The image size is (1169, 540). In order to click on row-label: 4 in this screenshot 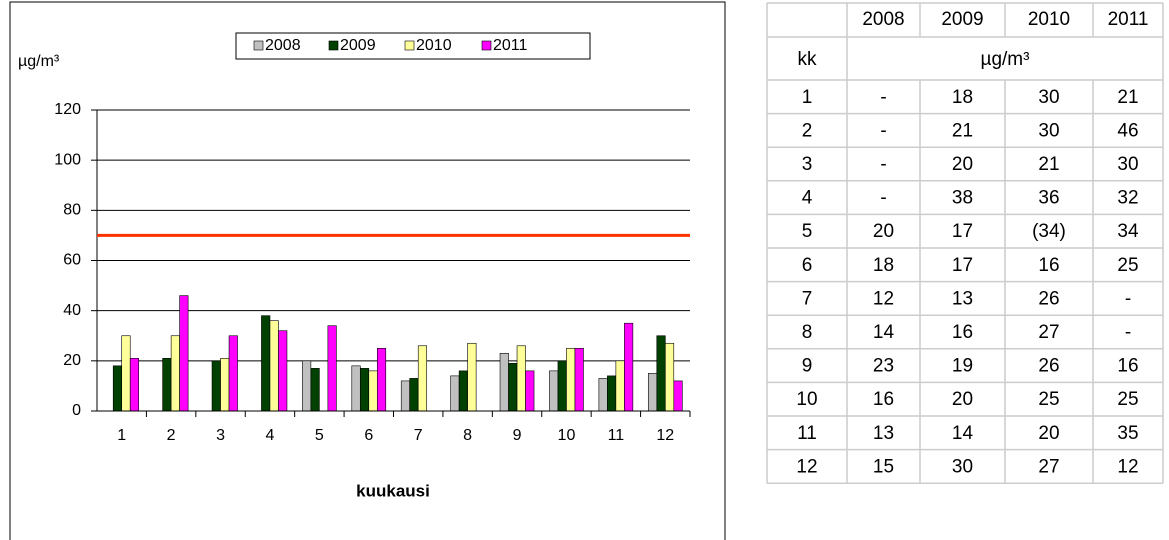, I will do `click(807, 198)`.